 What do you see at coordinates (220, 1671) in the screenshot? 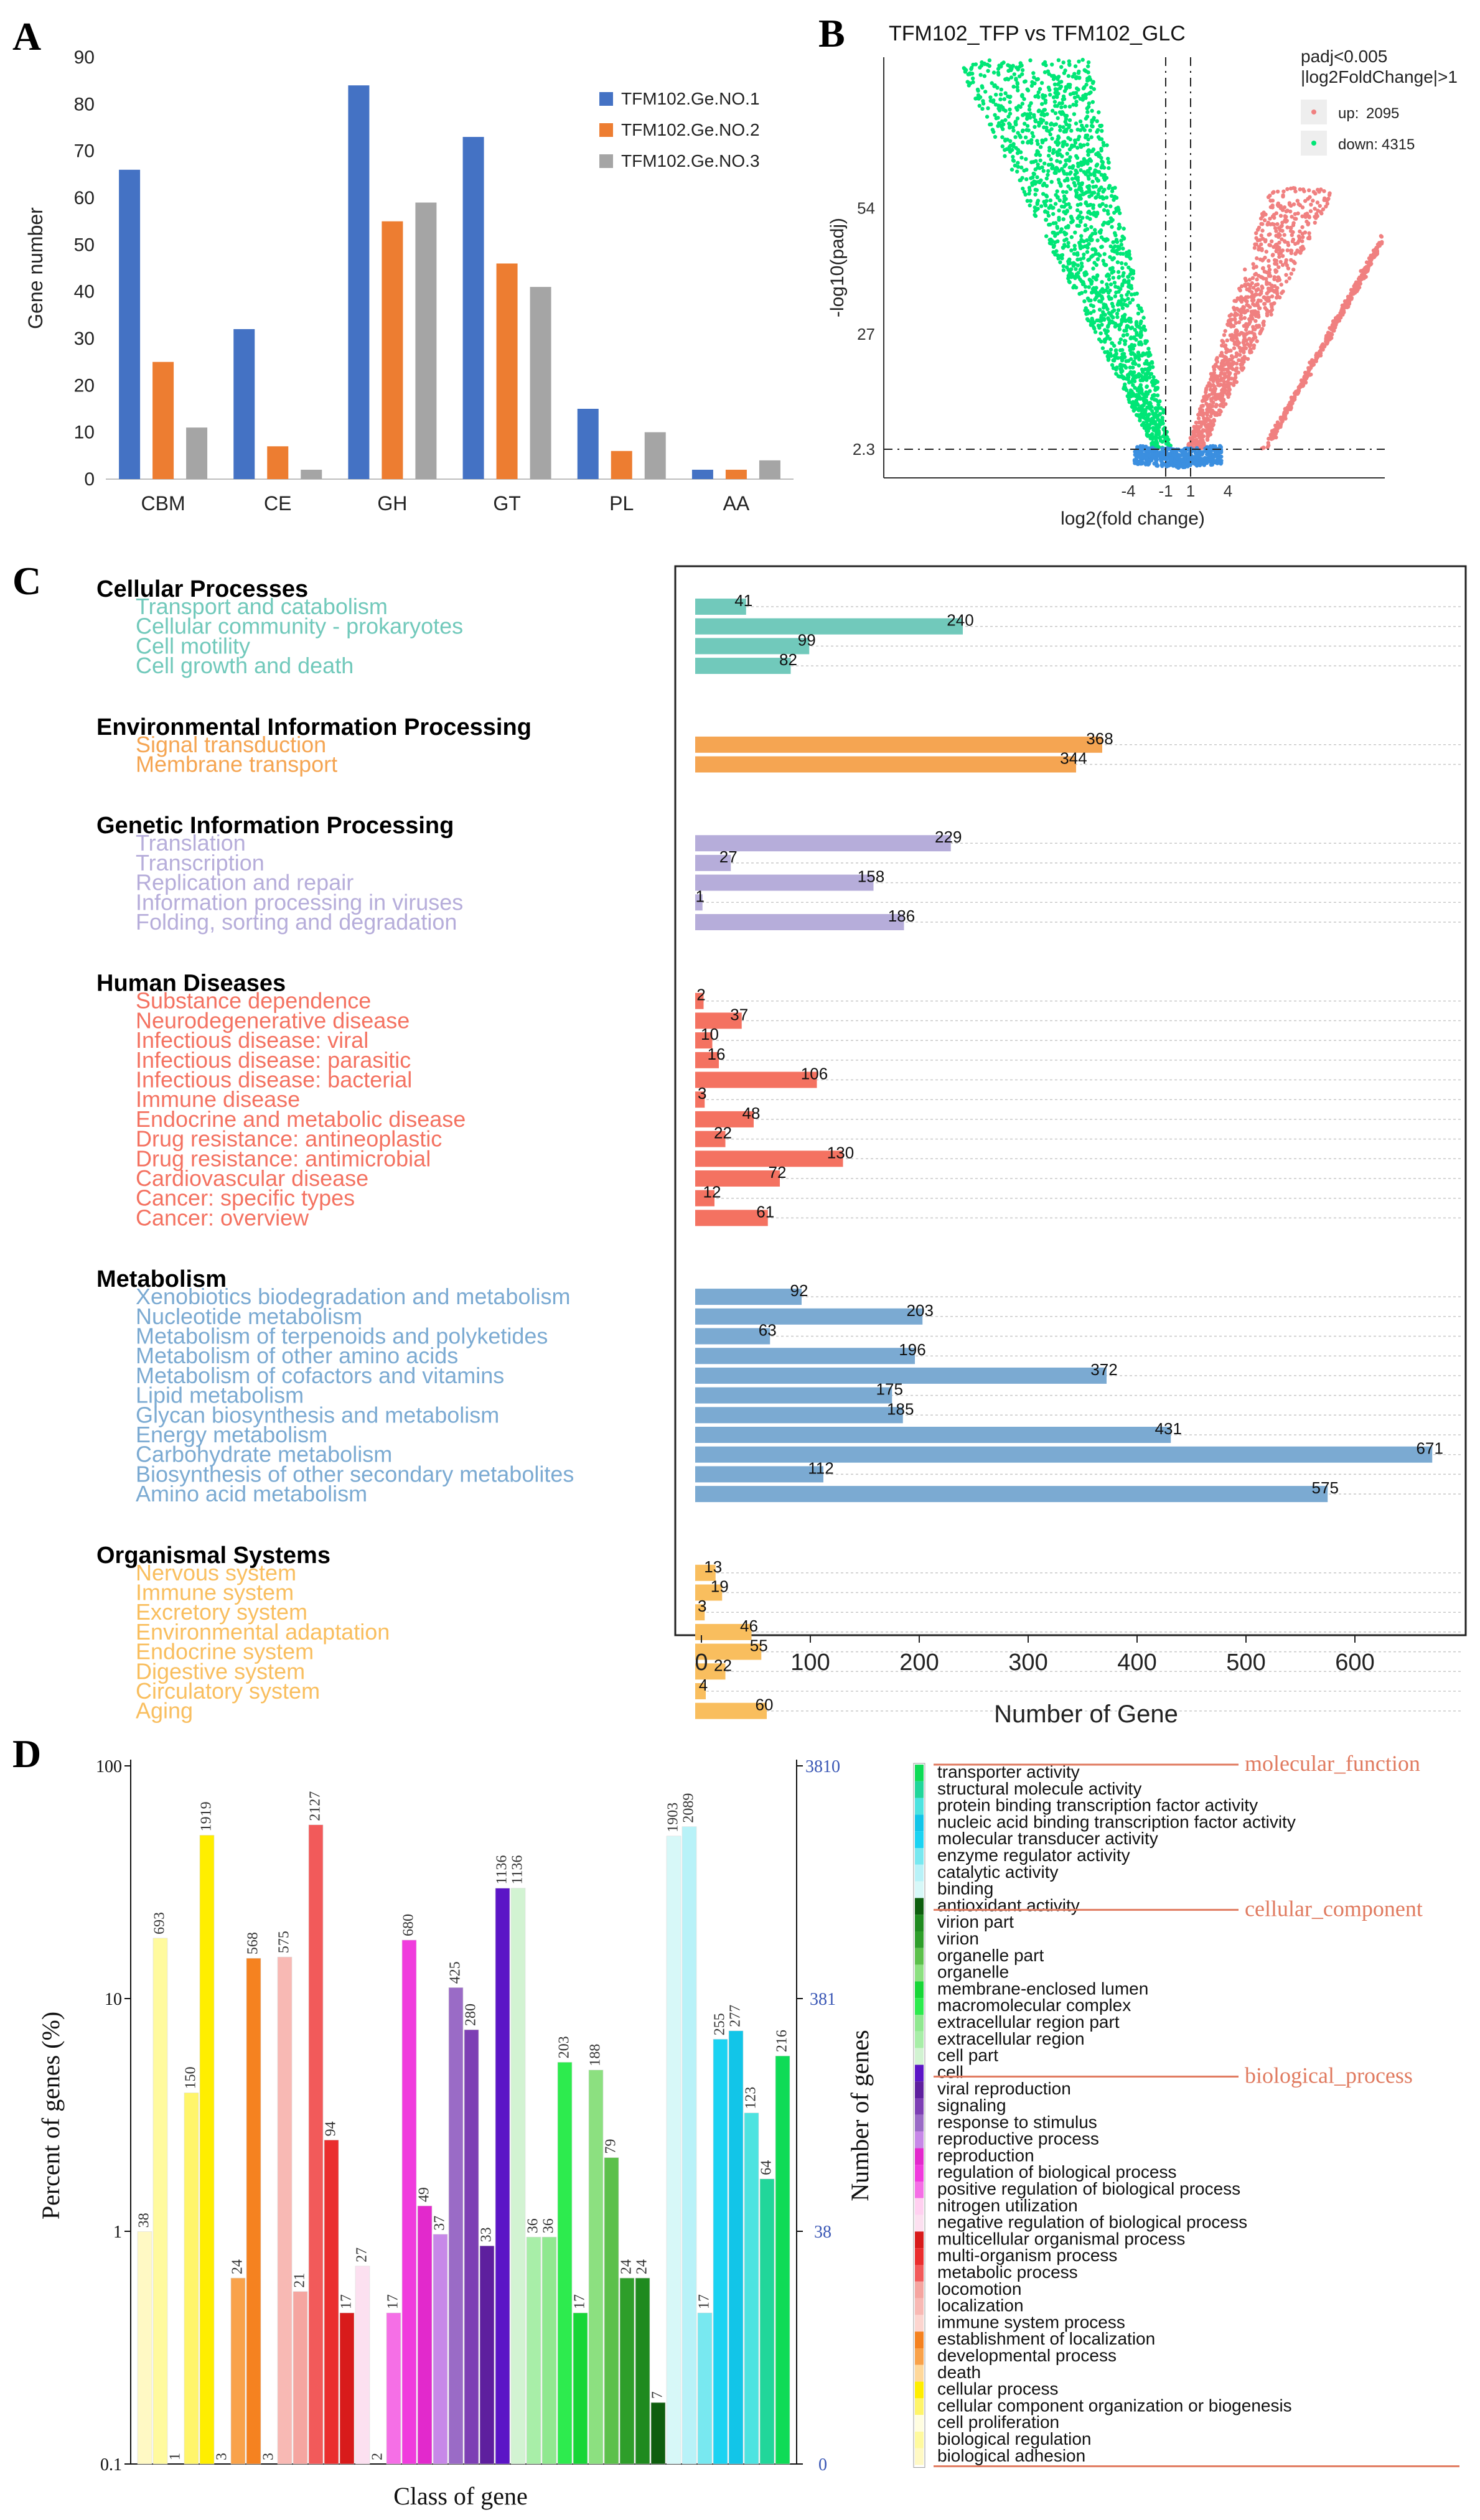
I see `c-row-label: Digestive system` at bounding box center [220, 1671].